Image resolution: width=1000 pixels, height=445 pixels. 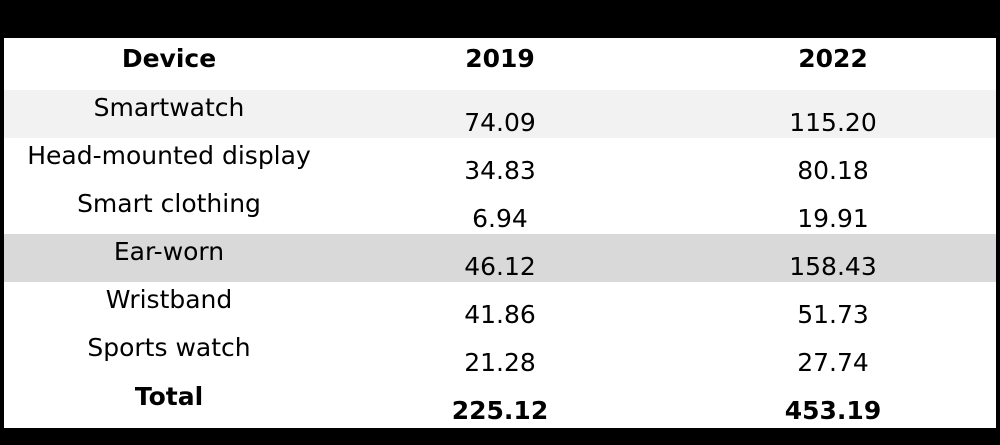 I want to click on table-cell: Smart clothing, so click(x=169, y=203).